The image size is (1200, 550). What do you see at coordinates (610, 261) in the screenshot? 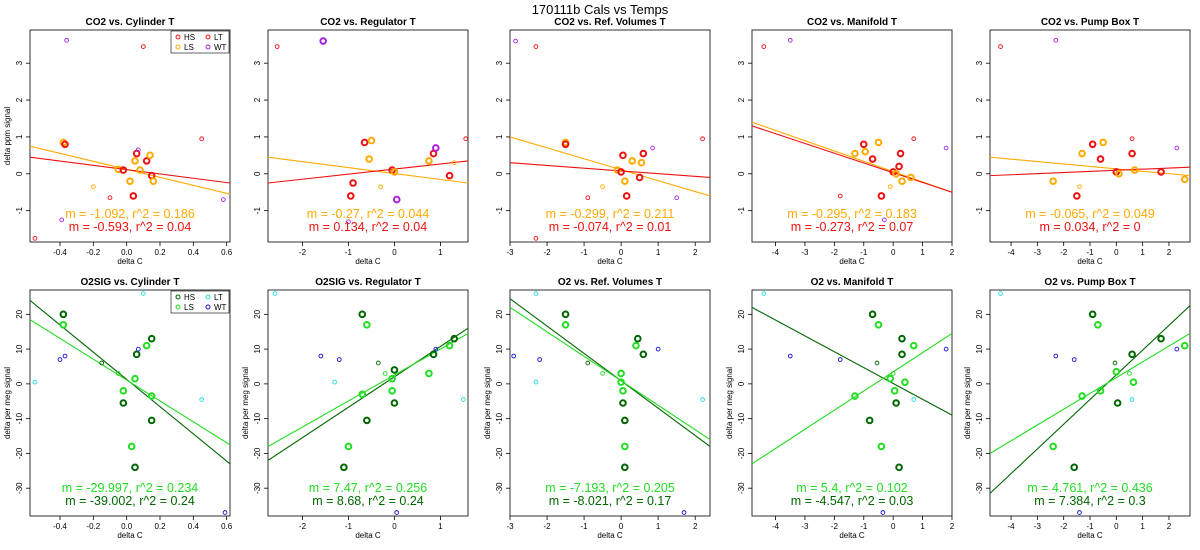
I see `x-axis-label: delta C` at bounding box center [610, 261].